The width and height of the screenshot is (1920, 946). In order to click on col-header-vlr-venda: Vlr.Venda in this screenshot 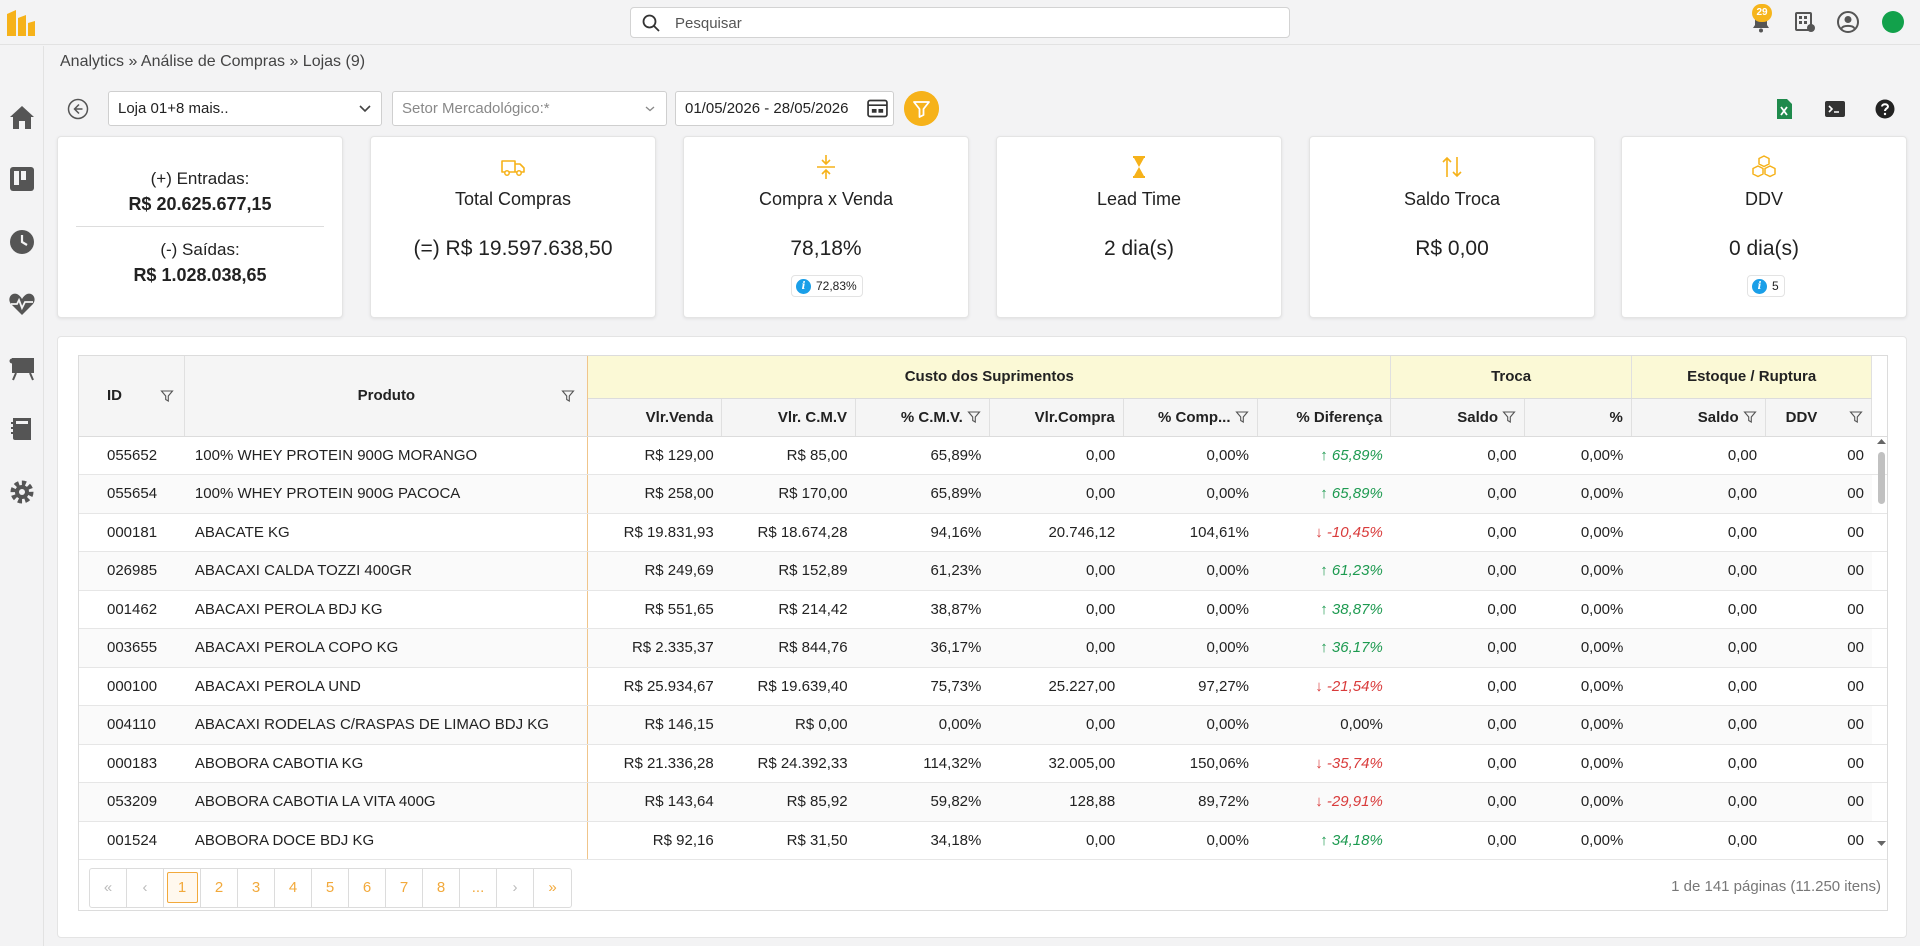, I will do `click(655, 417)`.